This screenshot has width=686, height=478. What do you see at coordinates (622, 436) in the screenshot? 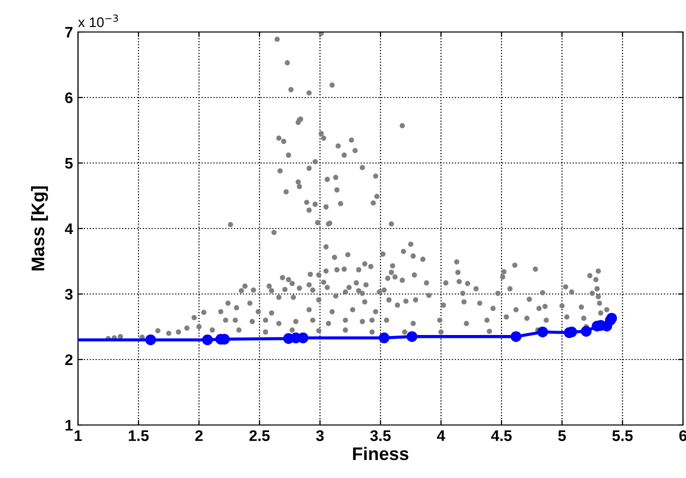
I see `x-tick-label: 5.5` at bounding box center [622, 436].